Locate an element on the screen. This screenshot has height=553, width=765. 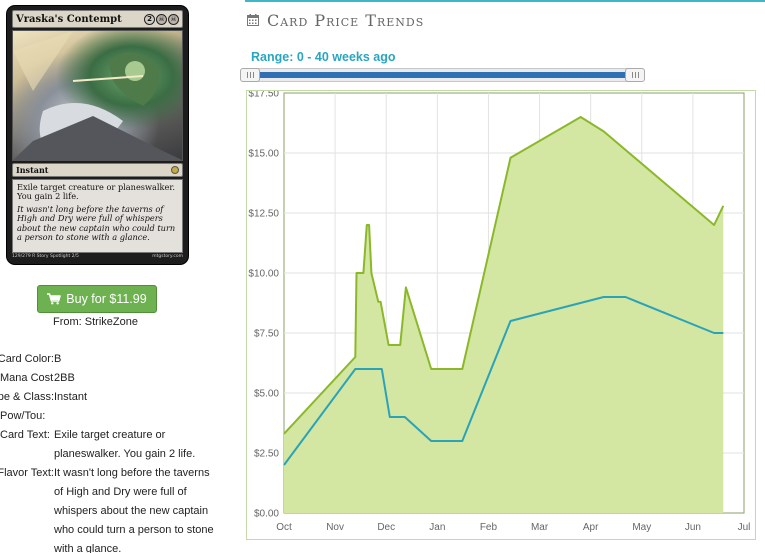
card-collector-info: 129/279 R Story Spotlight 2/5 is located at coordinates (45, 256).